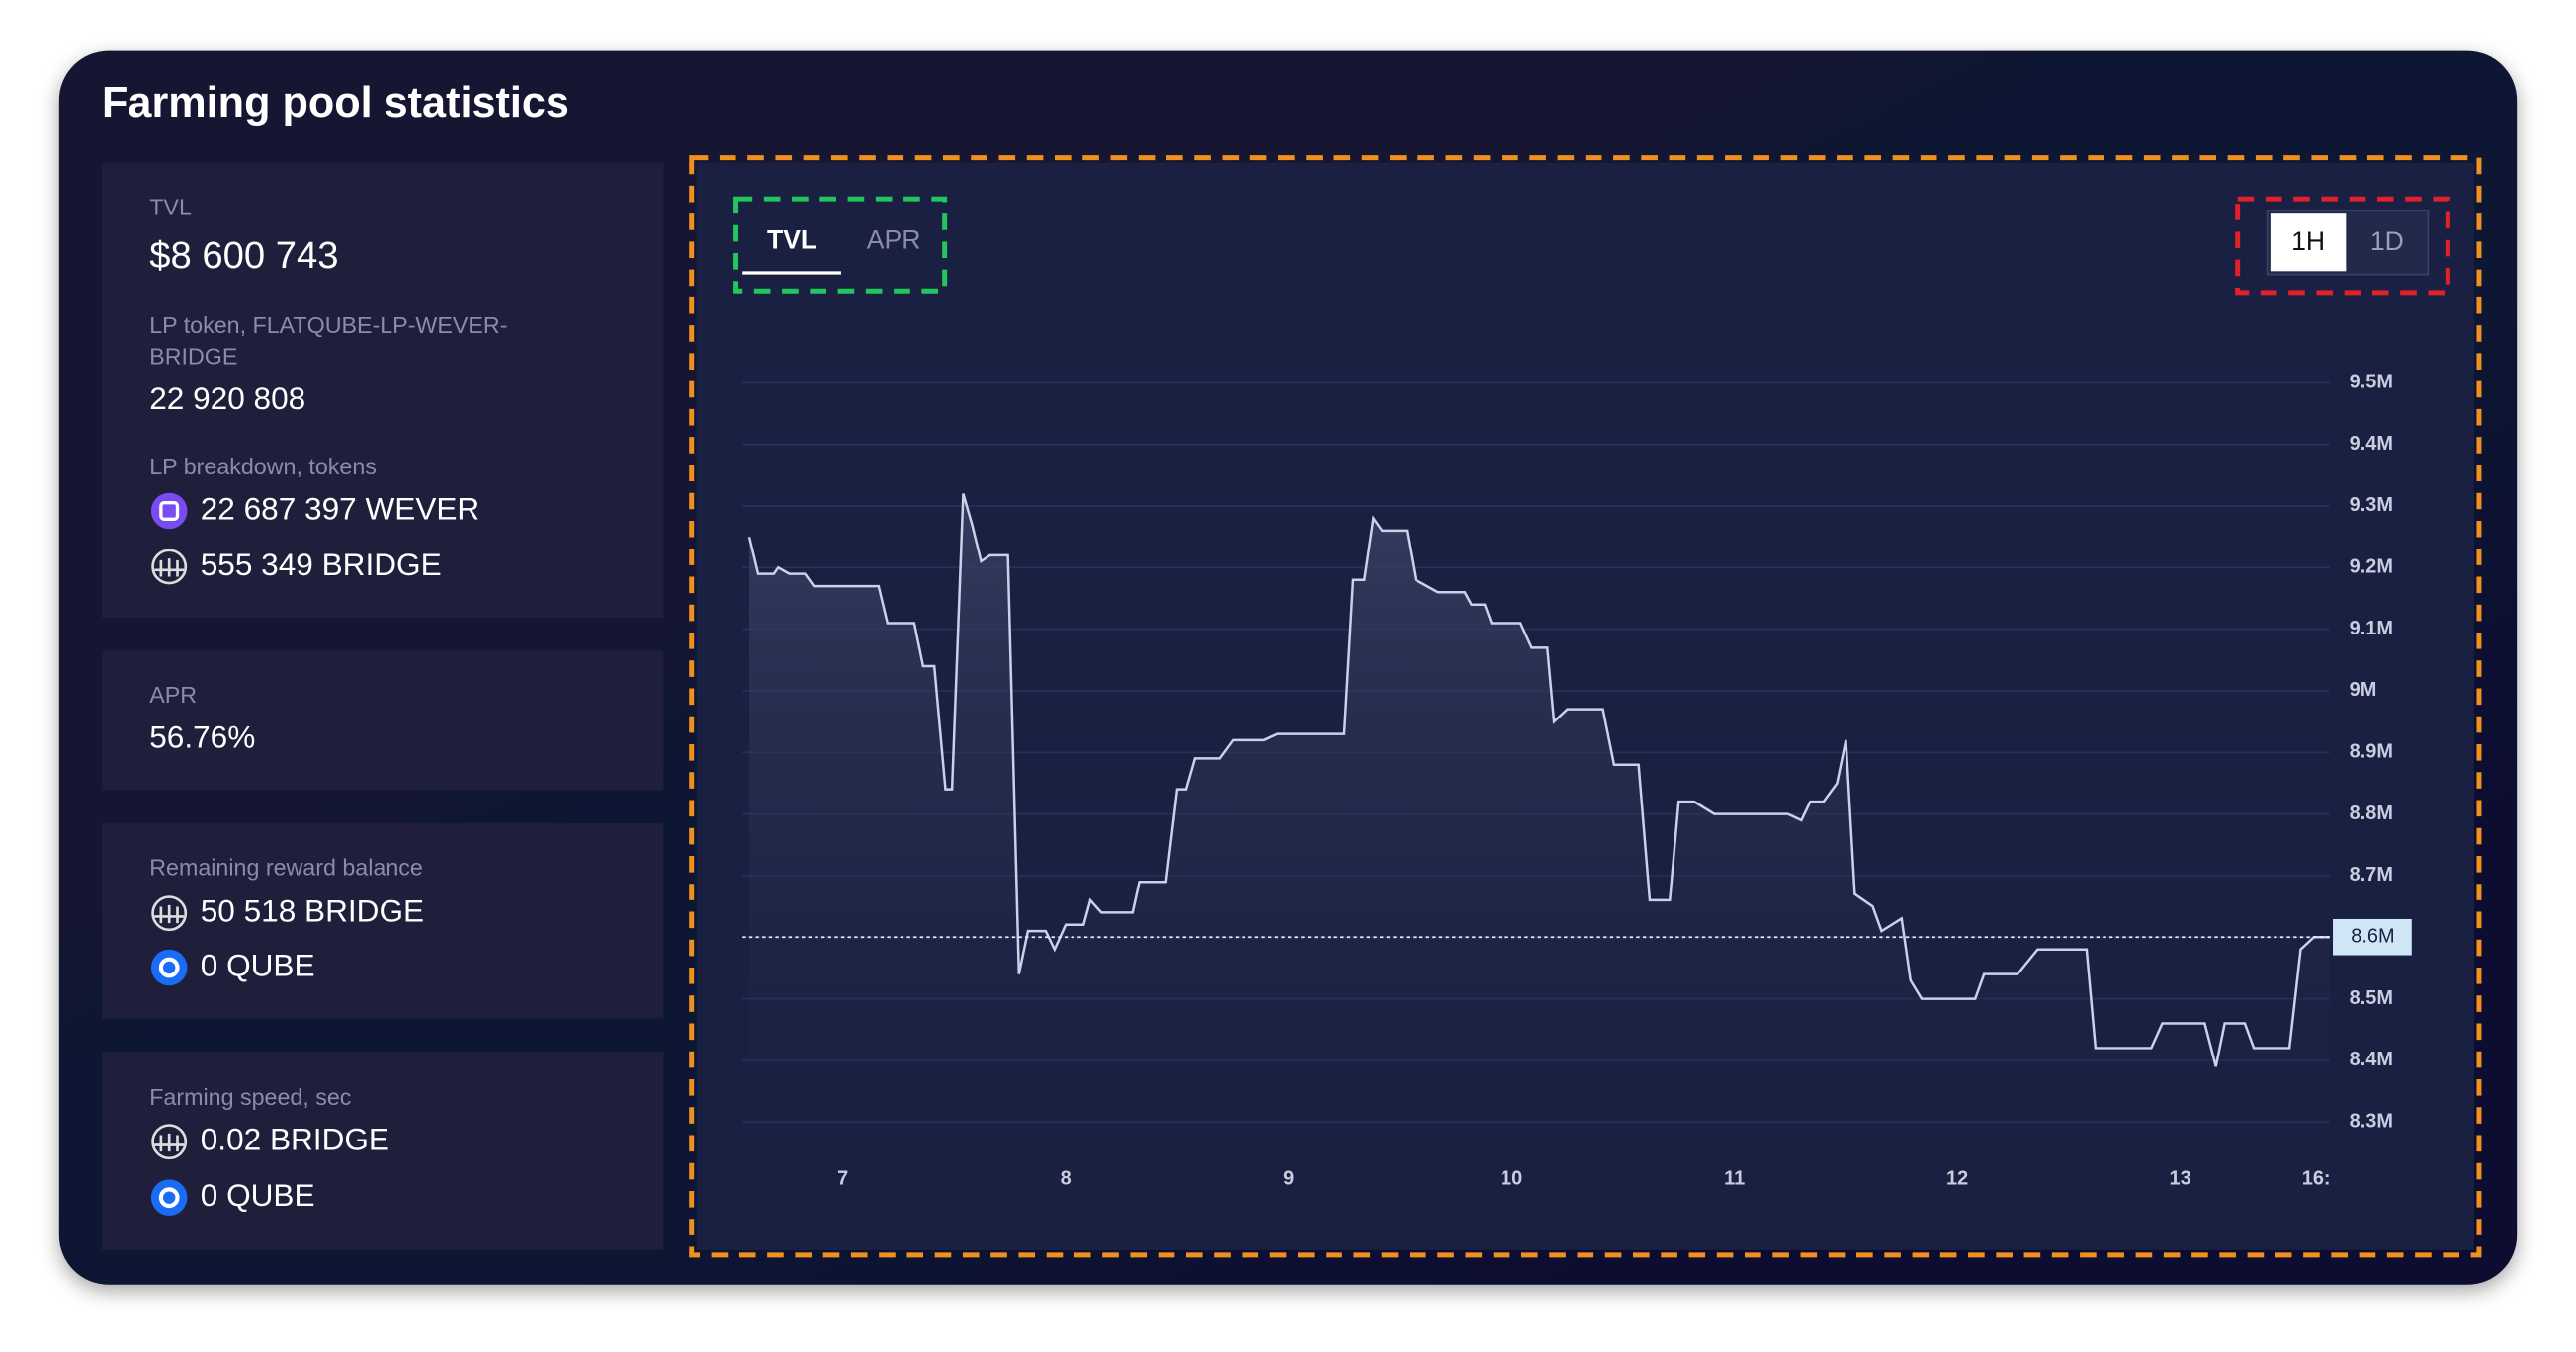 The height and width of the screenshot is (1352, 2576). I want to click on label: Remaining reward balance, so click(286, 867).